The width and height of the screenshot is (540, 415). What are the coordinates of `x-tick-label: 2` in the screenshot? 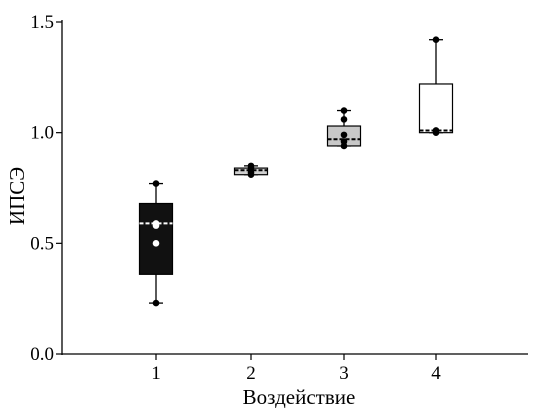 It's located at (251, 373).